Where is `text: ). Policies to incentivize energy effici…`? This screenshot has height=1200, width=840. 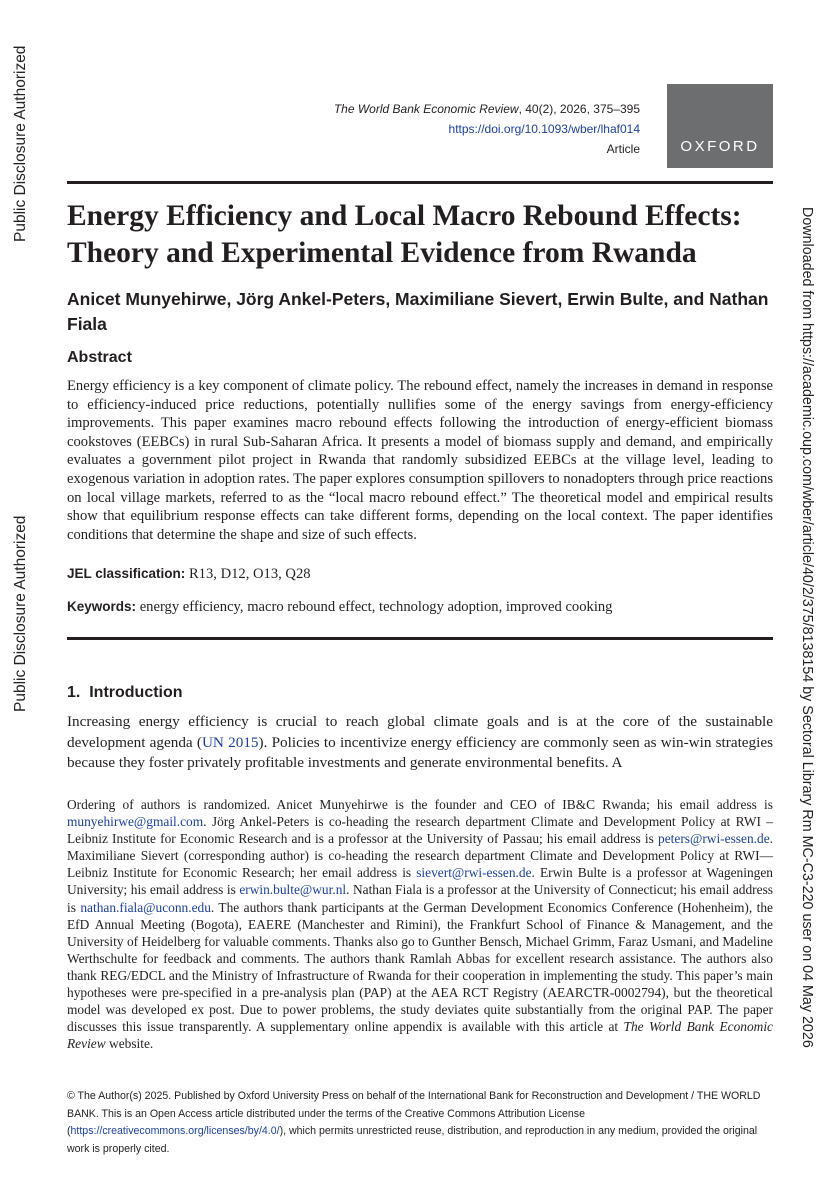 text: ). Policies to incentivize energy effici… is located at coordinates (420, 752).